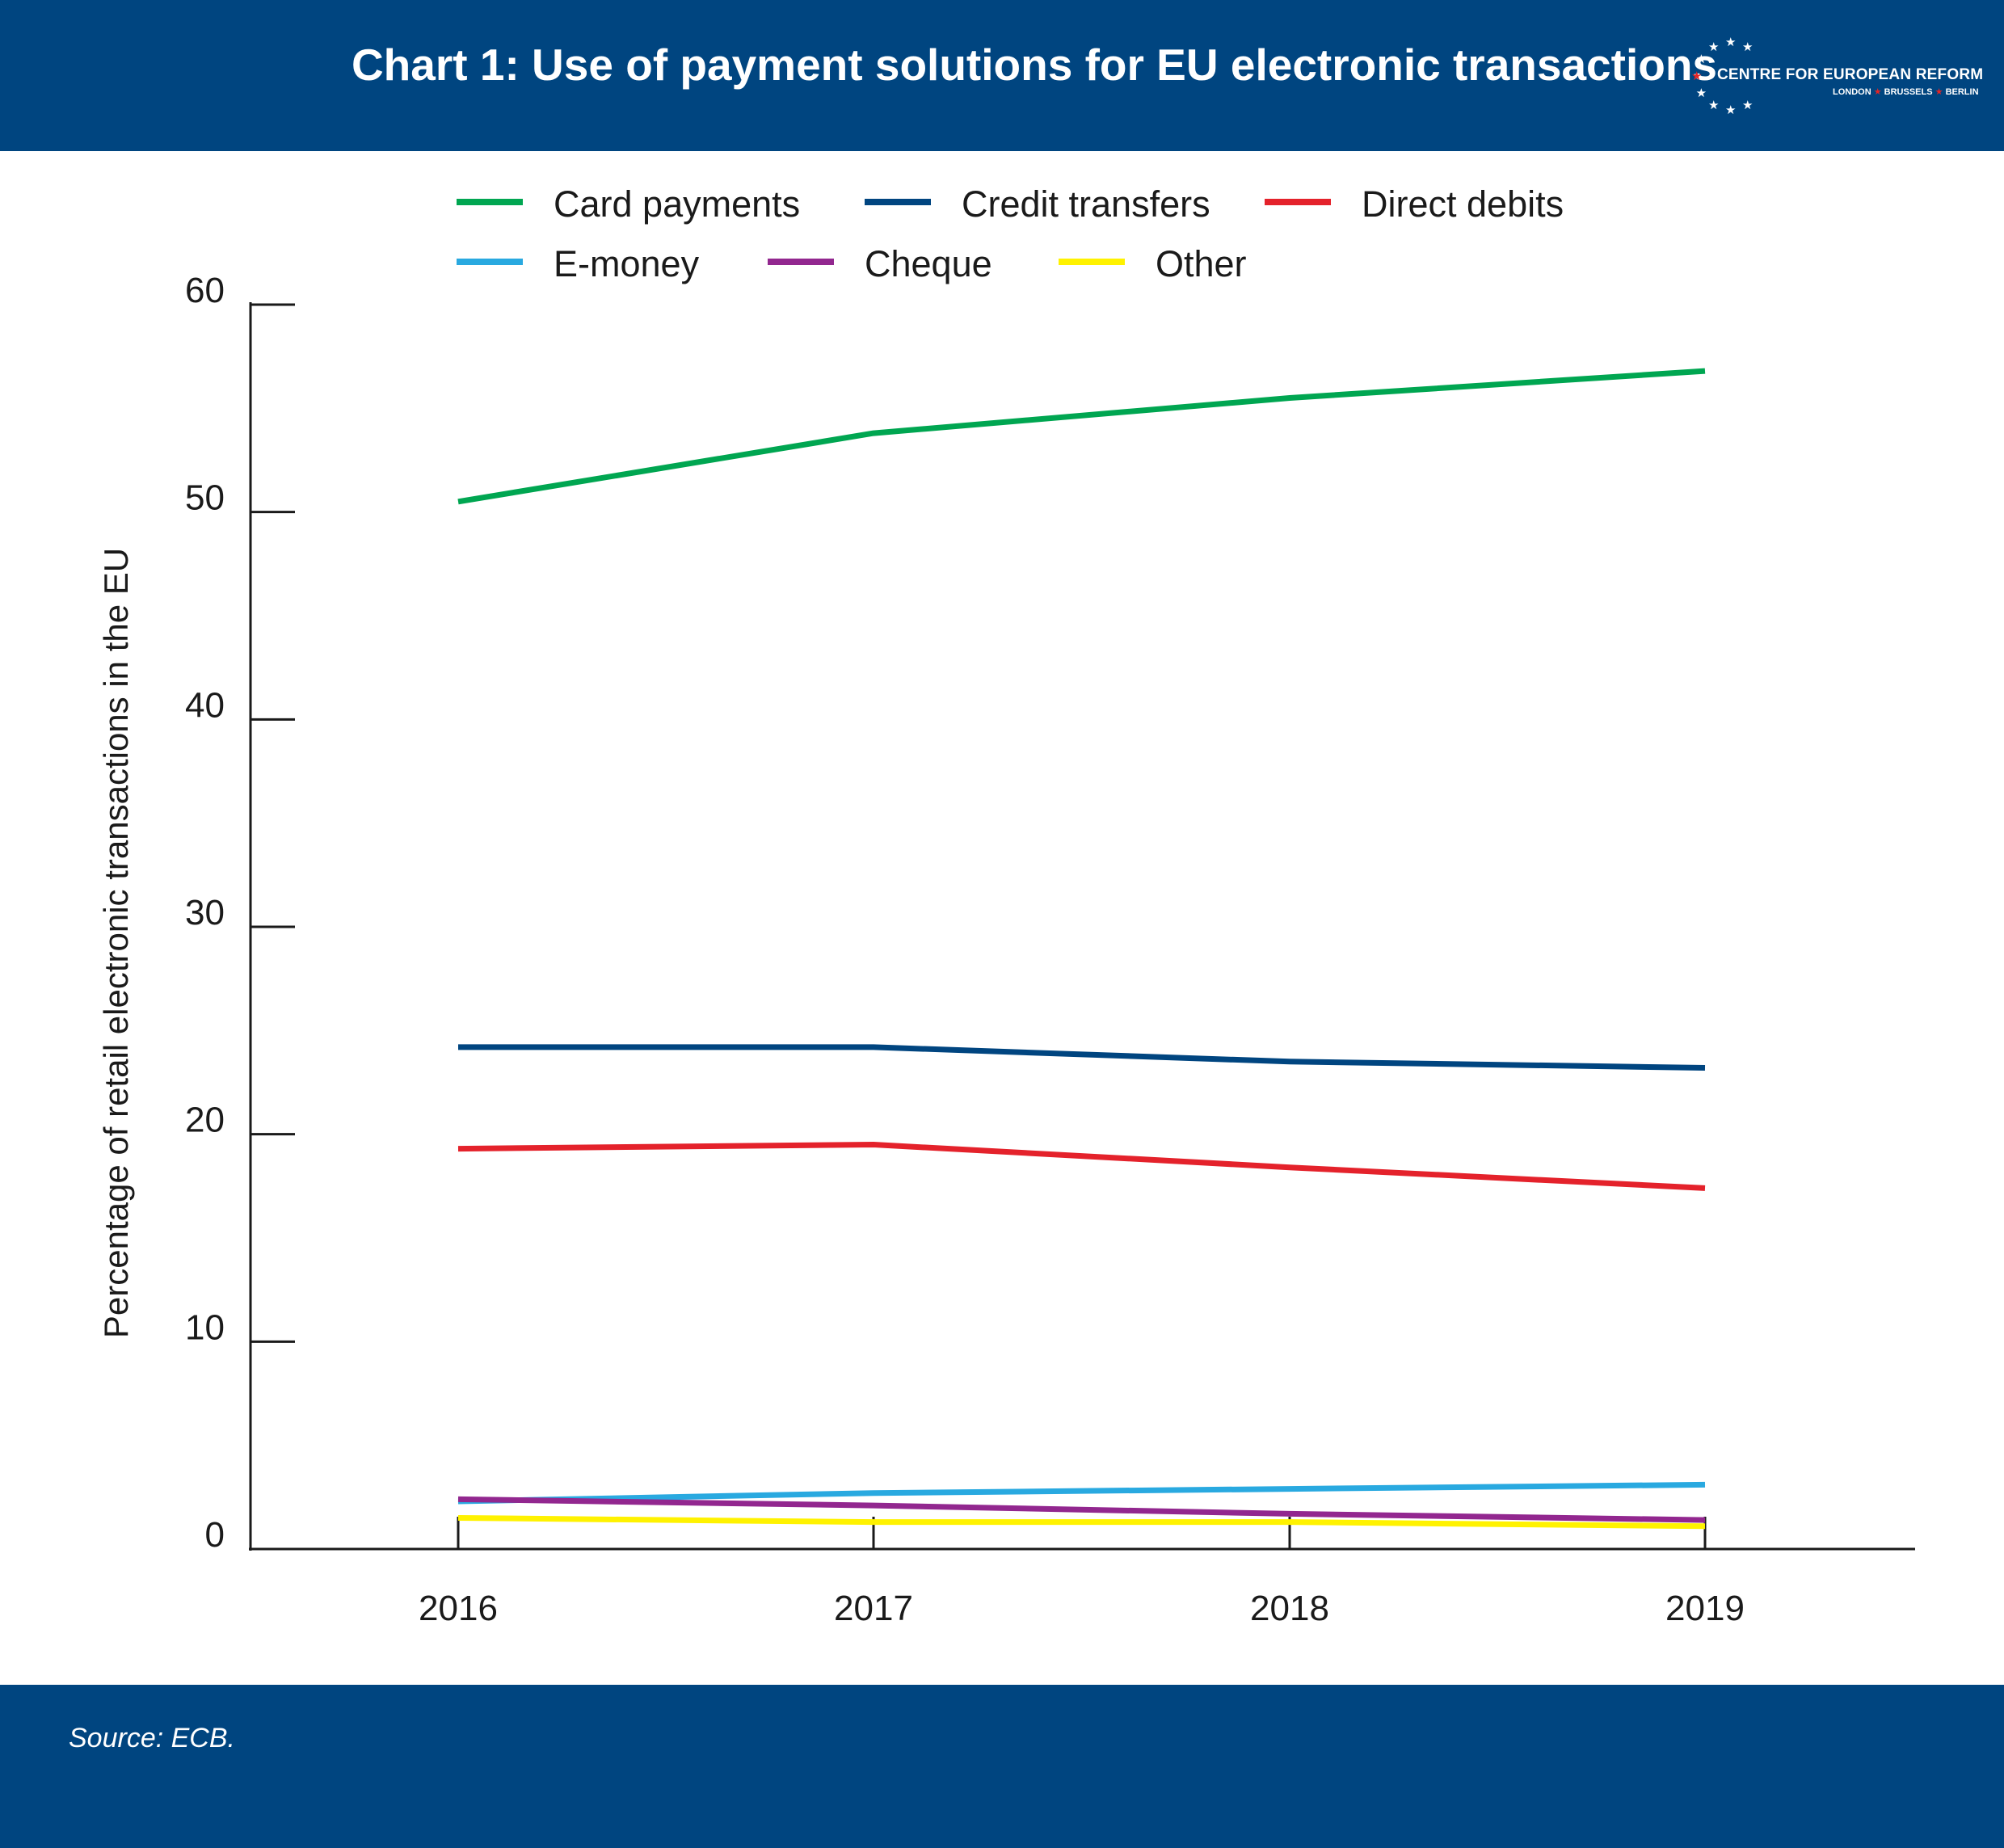 The height and width of the screenshot is (1848, 2004). Describe the element at coordinates (627, 263) in the screenshot. I see `legend-label: E-money` at that location.